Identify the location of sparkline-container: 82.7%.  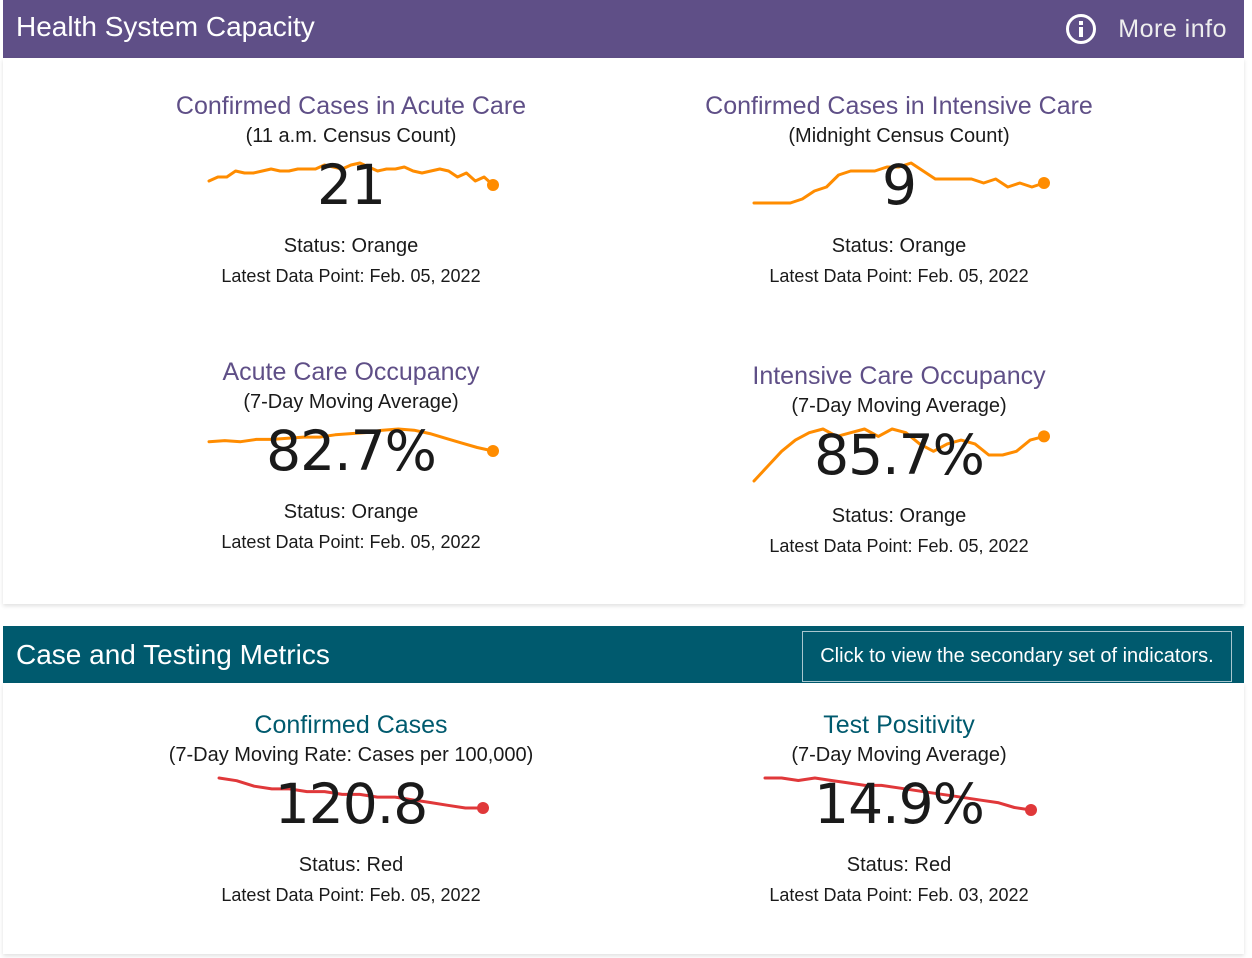
(351, 457).